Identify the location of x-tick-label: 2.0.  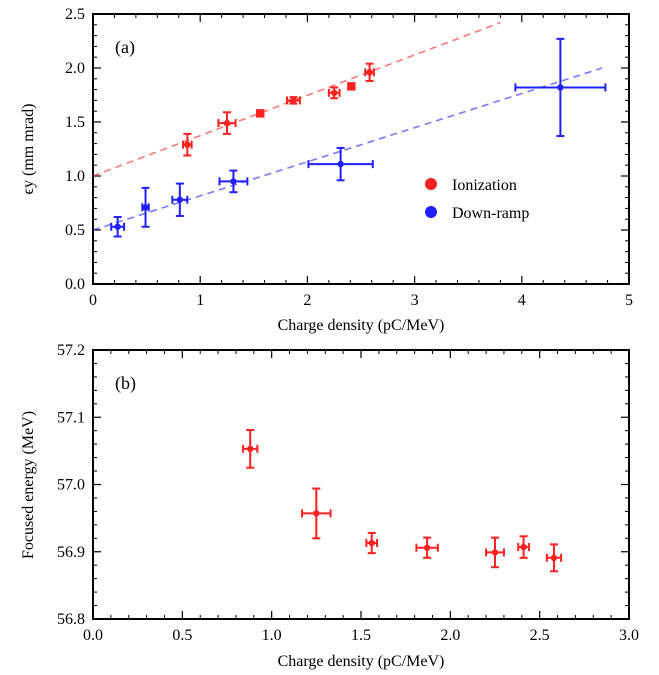
(450, 635).